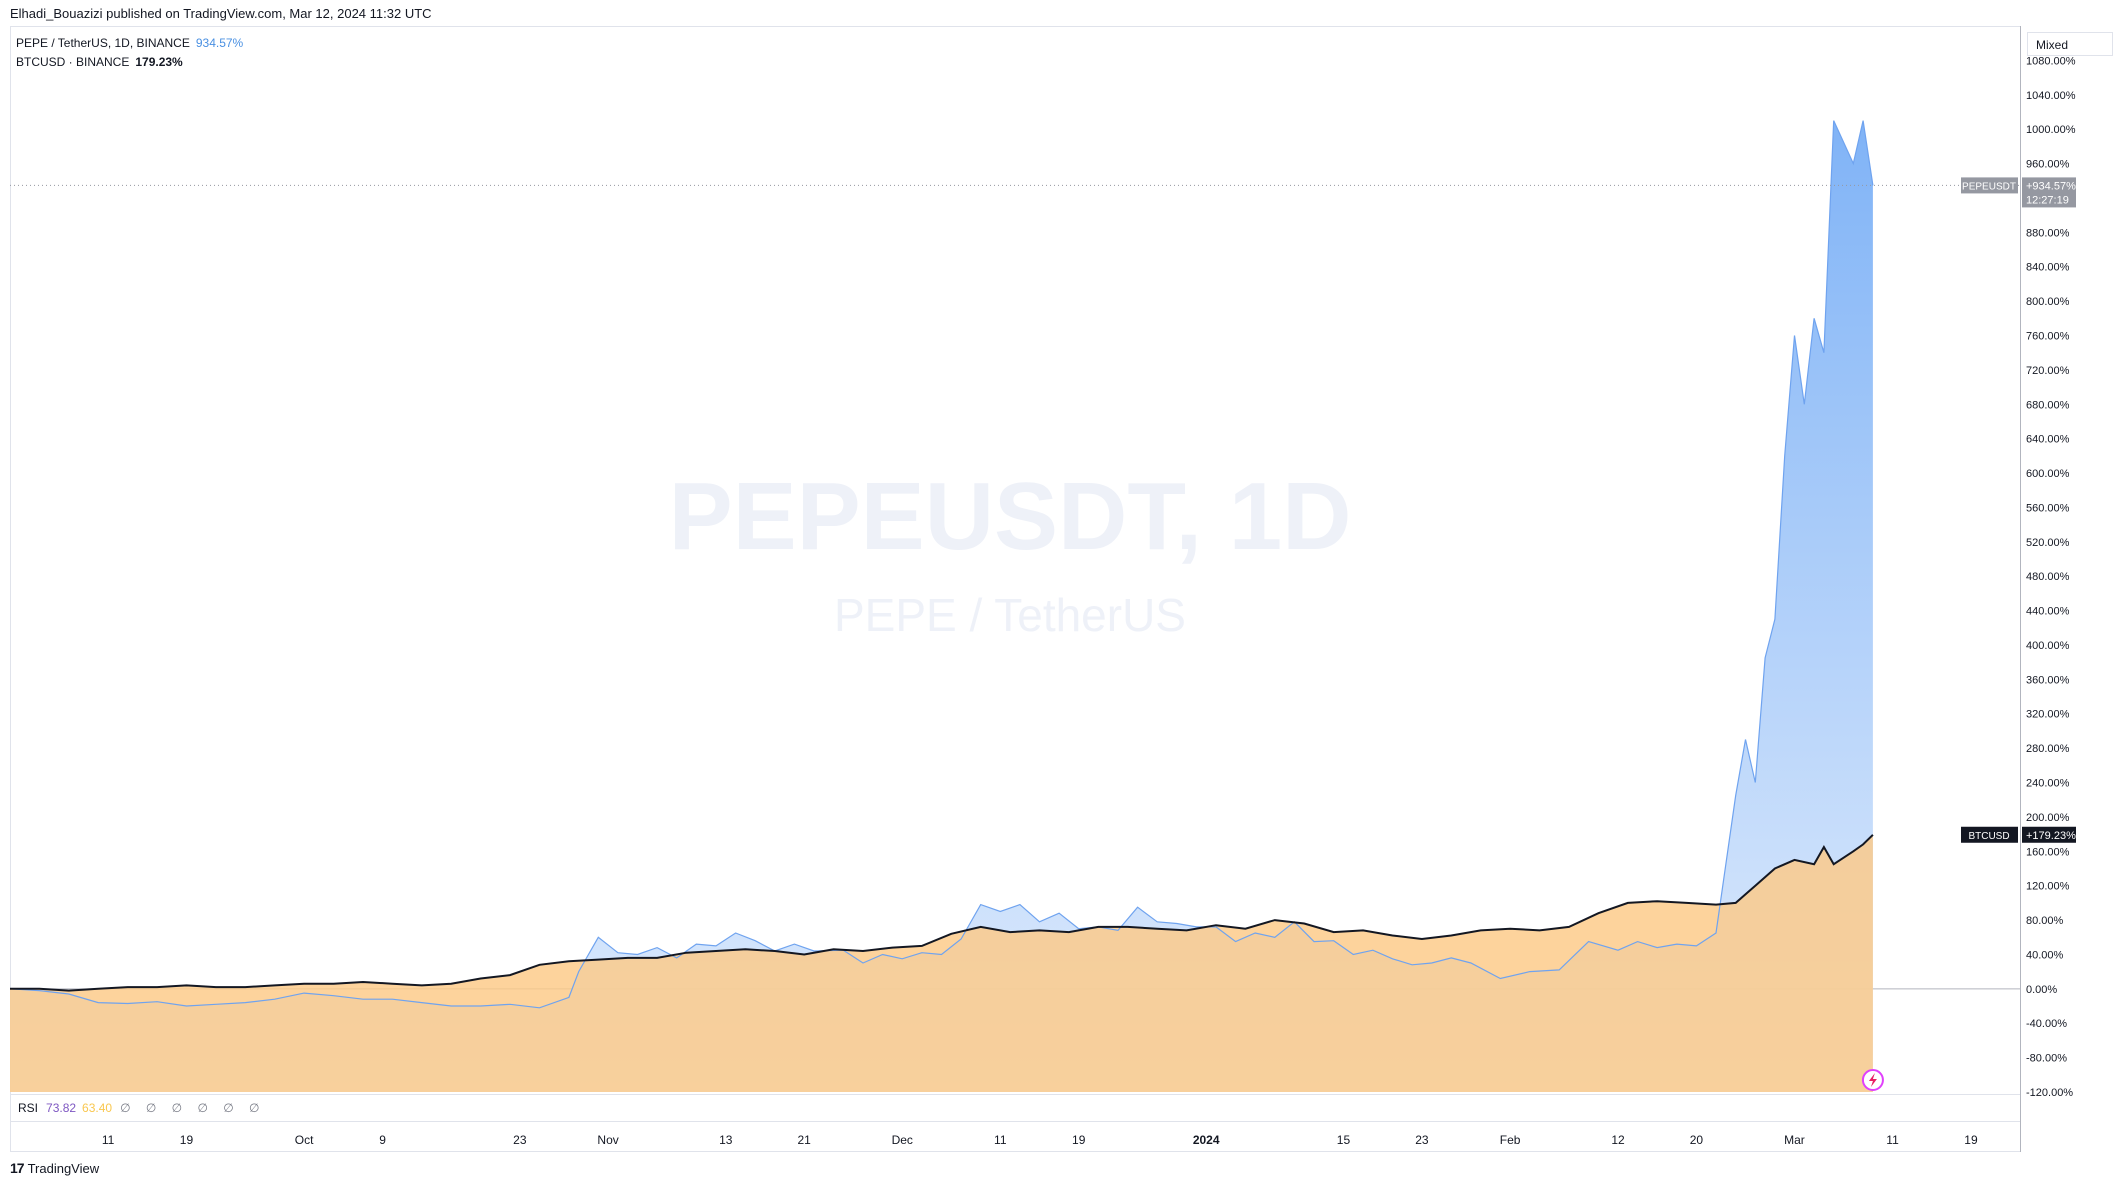 This screenshot has width=2128, height=1189. I want to click on y-tick-label: 320.00%, so click(2048, 715).